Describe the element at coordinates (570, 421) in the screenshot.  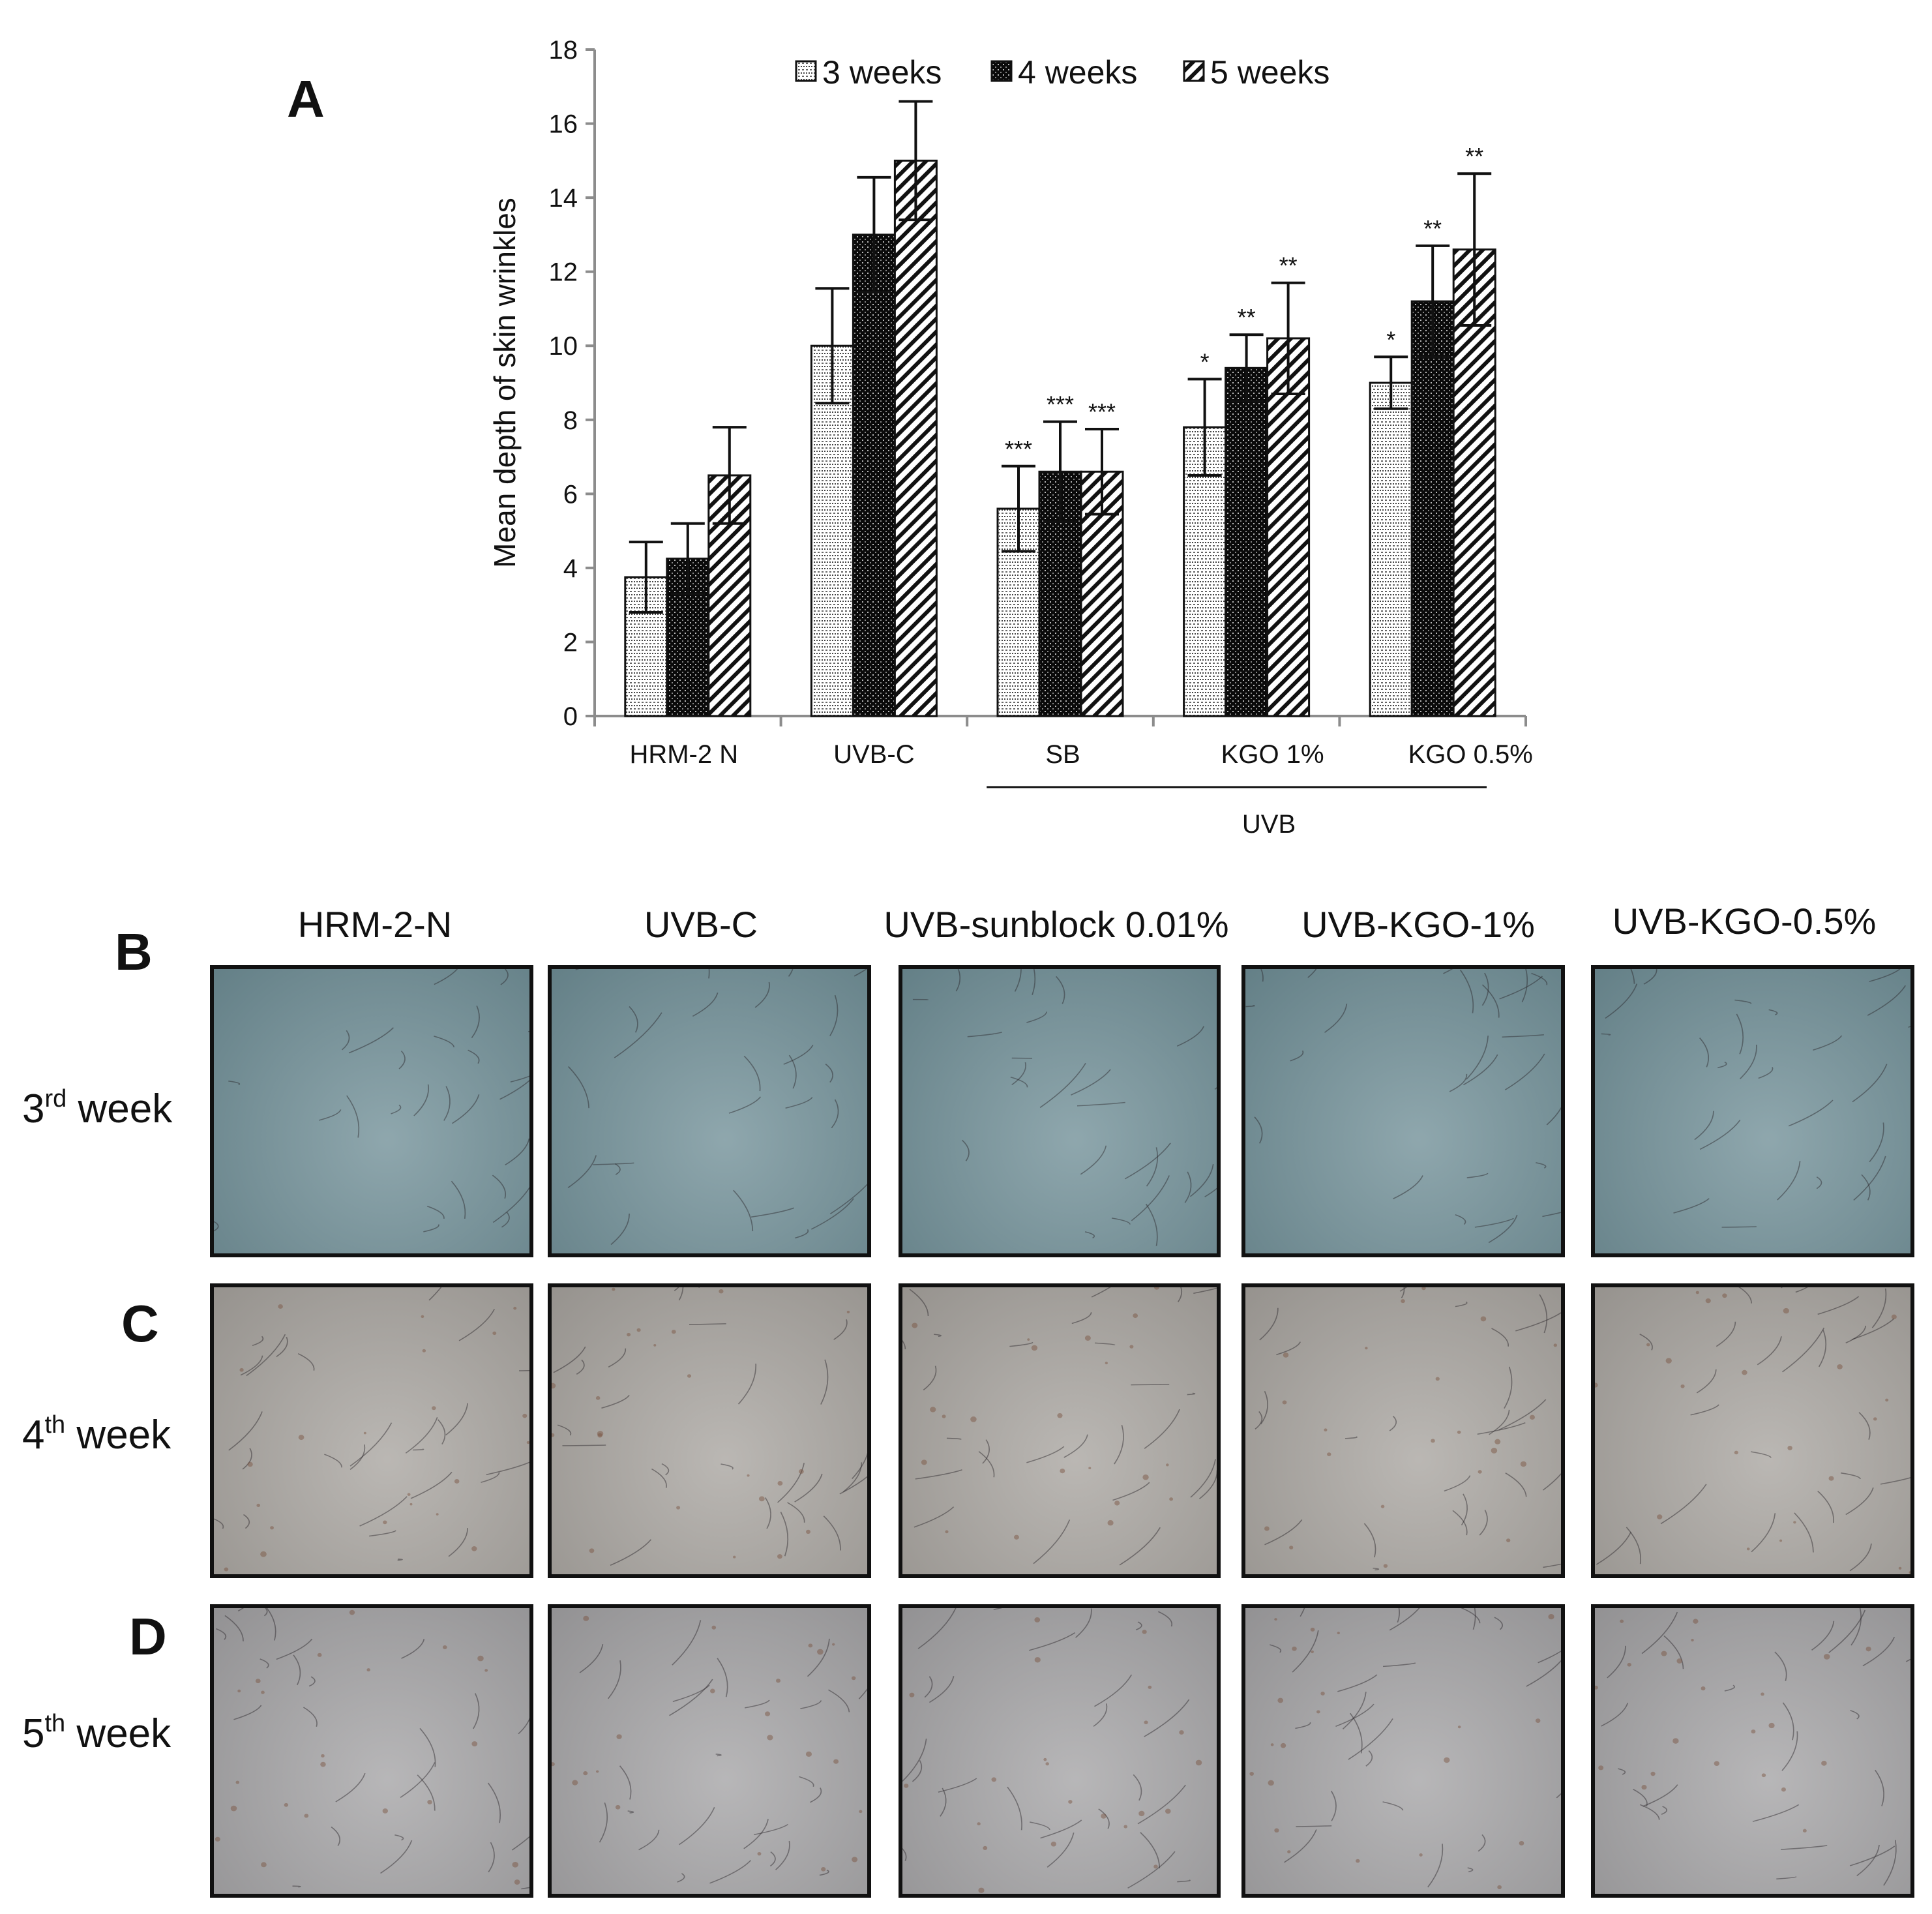
I see `y-tick-label: 8` at that location.